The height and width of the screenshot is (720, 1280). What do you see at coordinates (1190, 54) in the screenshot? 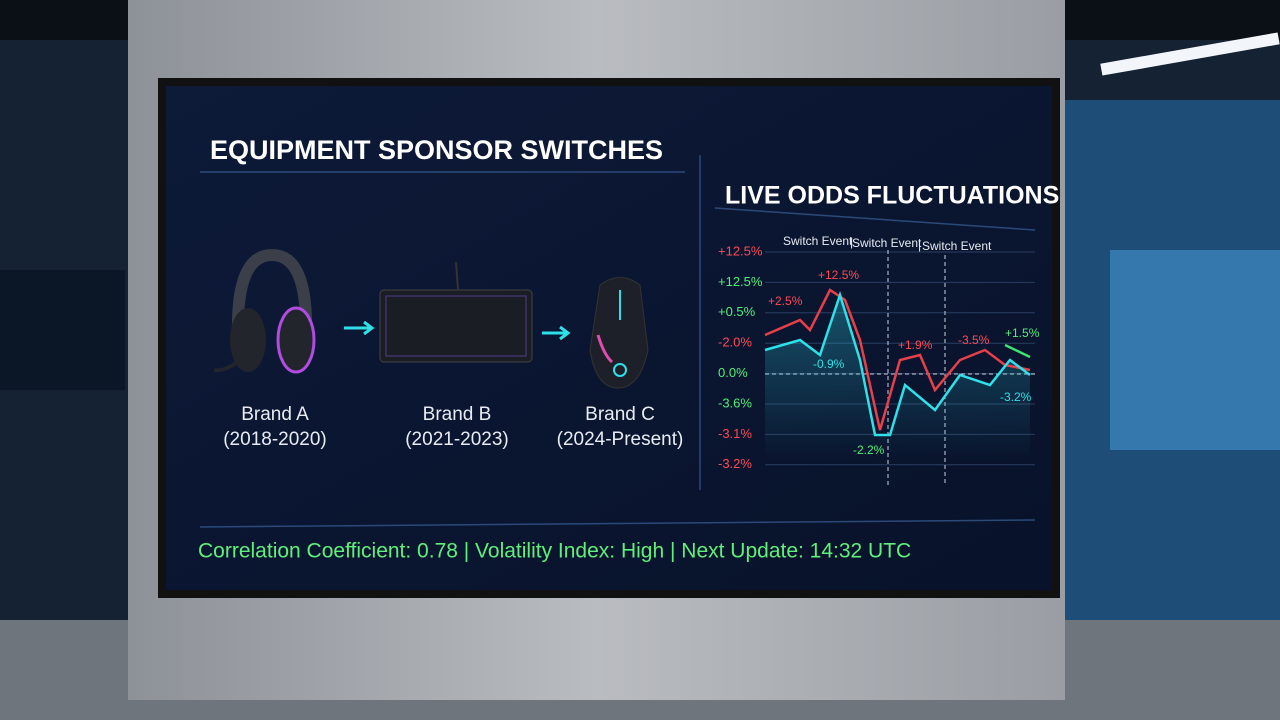
I see `ceiling-light` at bounding box center [1190, 54].